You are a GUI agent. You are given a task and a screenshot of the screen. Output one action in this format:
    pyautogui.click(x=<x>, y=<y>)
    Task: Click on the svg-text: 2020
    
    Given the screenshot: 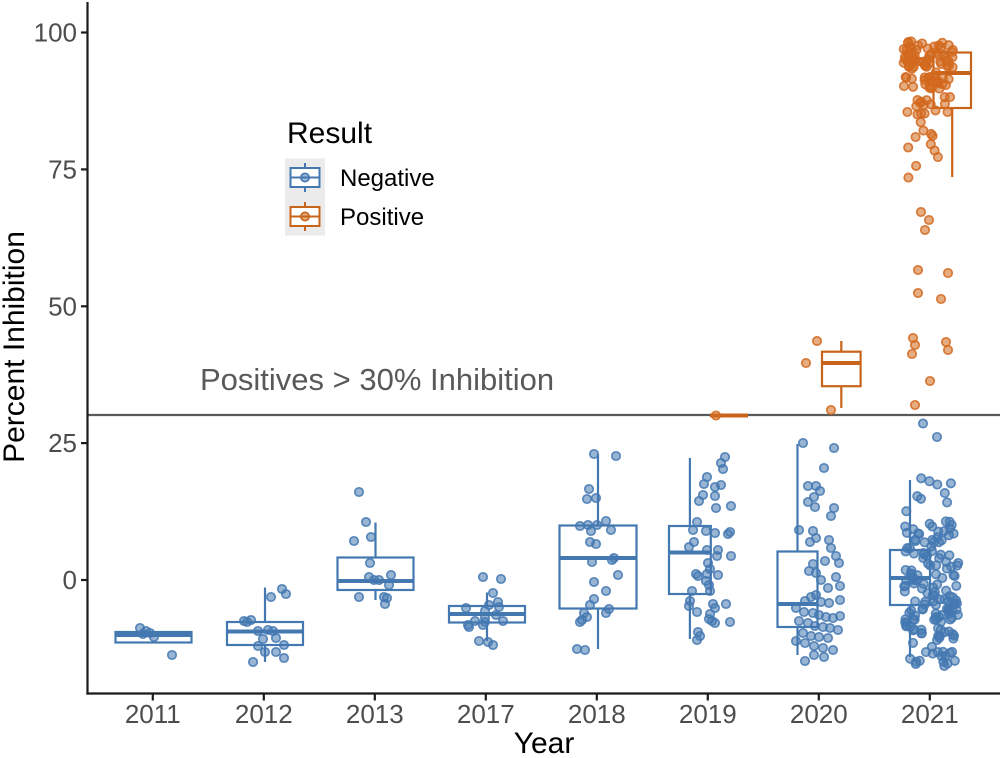 What is the action you would take?
    pyautogui.click(x=819, y=714)
    